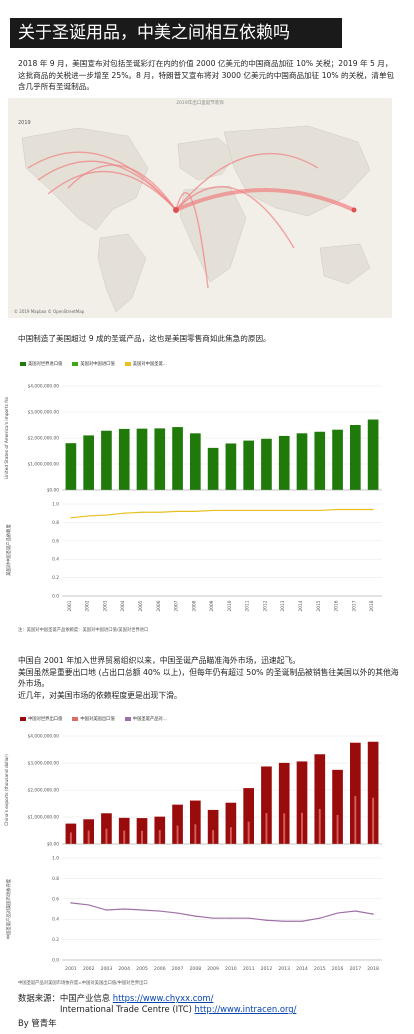 This screenshot has height=1034, width=414. Describe the element at coordinates (70, 838) in the screenshot. I see `bar-inner-2001` at that location.